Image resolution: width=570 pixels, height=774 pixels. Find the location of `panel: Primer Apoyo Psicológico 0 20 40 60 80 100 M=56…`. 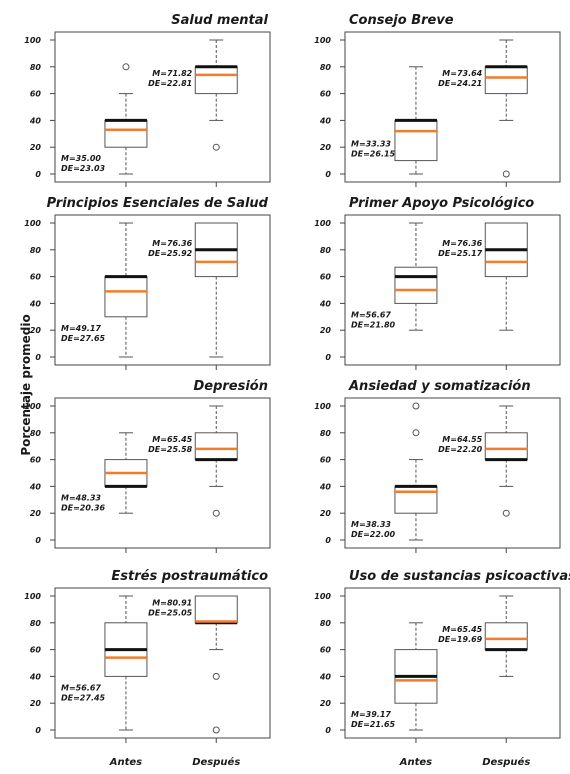

panel: Primer Apoyo Psicológico 0 20 40 60 80 100 M=56… is located at coordinates (437, 283).